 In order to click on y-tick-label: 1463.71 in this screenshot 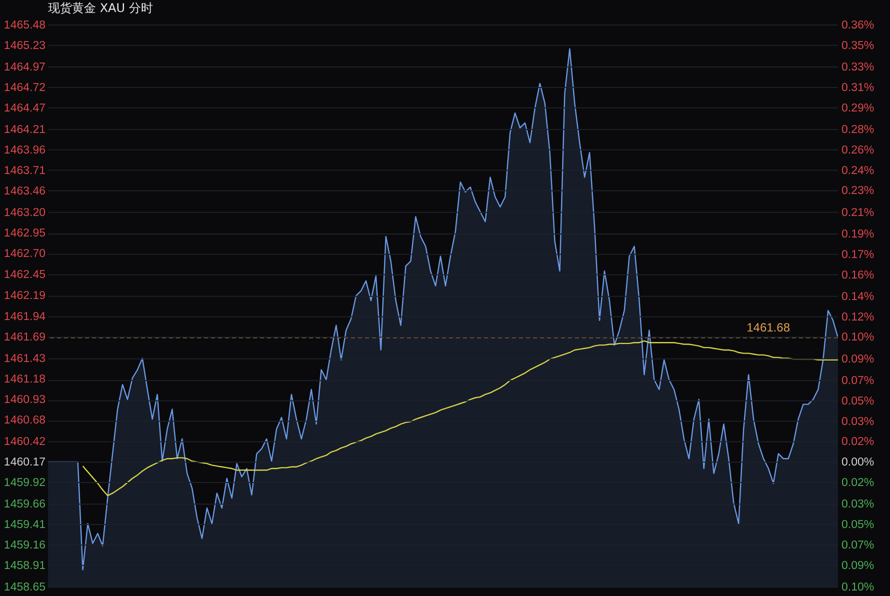, I will do `click(25, 171)`.